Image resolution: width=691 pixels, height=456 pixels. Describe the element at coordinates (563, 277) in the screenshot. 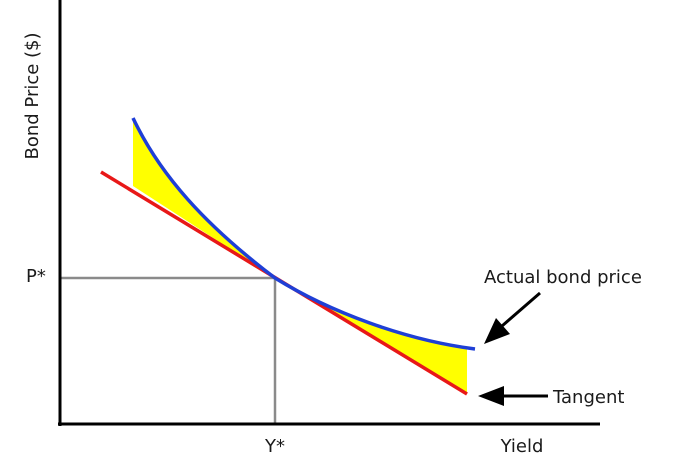

I see `actual-price-label: Actual bond price` at that location.